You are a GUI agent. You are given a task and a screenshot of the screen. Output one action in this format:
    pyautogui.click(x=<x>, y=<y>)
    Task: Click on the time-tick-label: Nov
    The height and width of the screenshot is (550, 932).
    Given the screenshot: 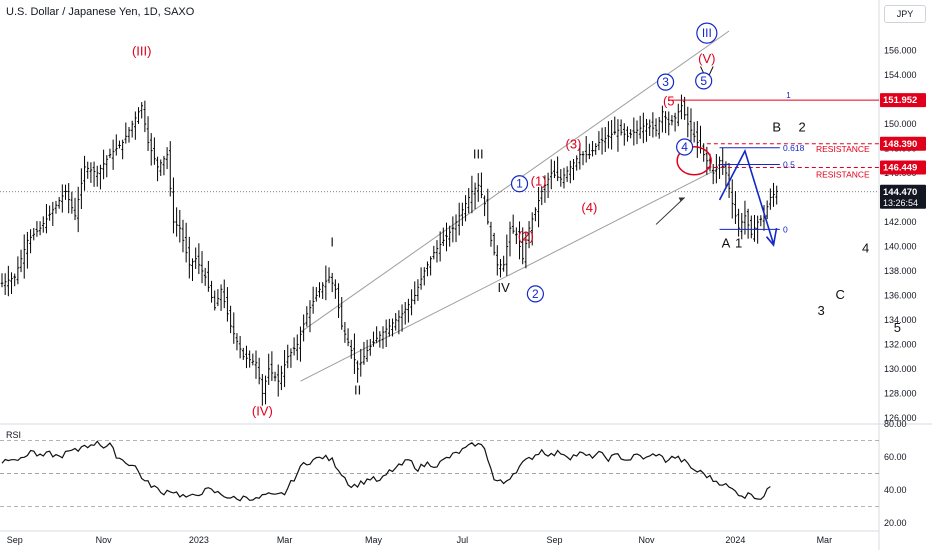 What is the action you would take?
    pyautogui.click(x=647, y=540)
    